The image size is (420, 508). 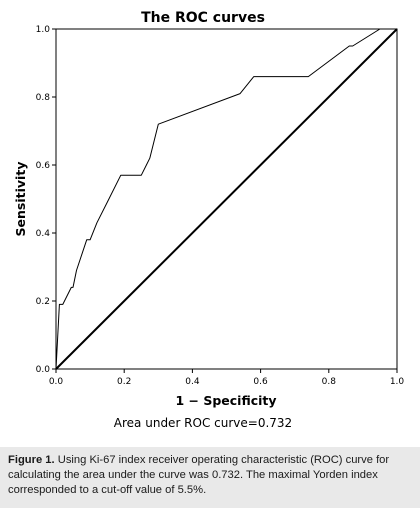 What do you see at coordinates (260, 382) in the screenshot?
I see `x-tick-label: 0.6` at bounding box center [260, 382].